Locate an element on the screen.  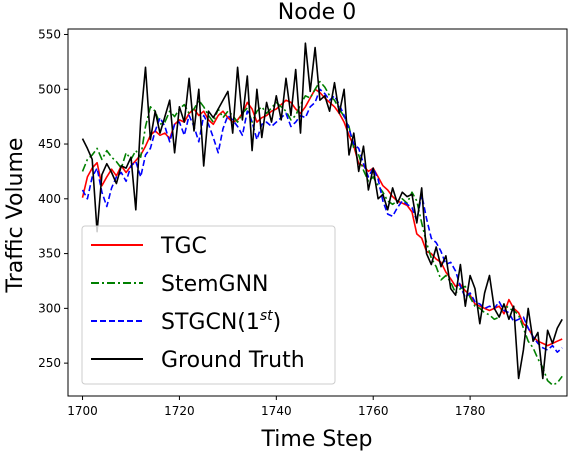
legend-label-tgc: TGC is located at coordinates (183, 246).